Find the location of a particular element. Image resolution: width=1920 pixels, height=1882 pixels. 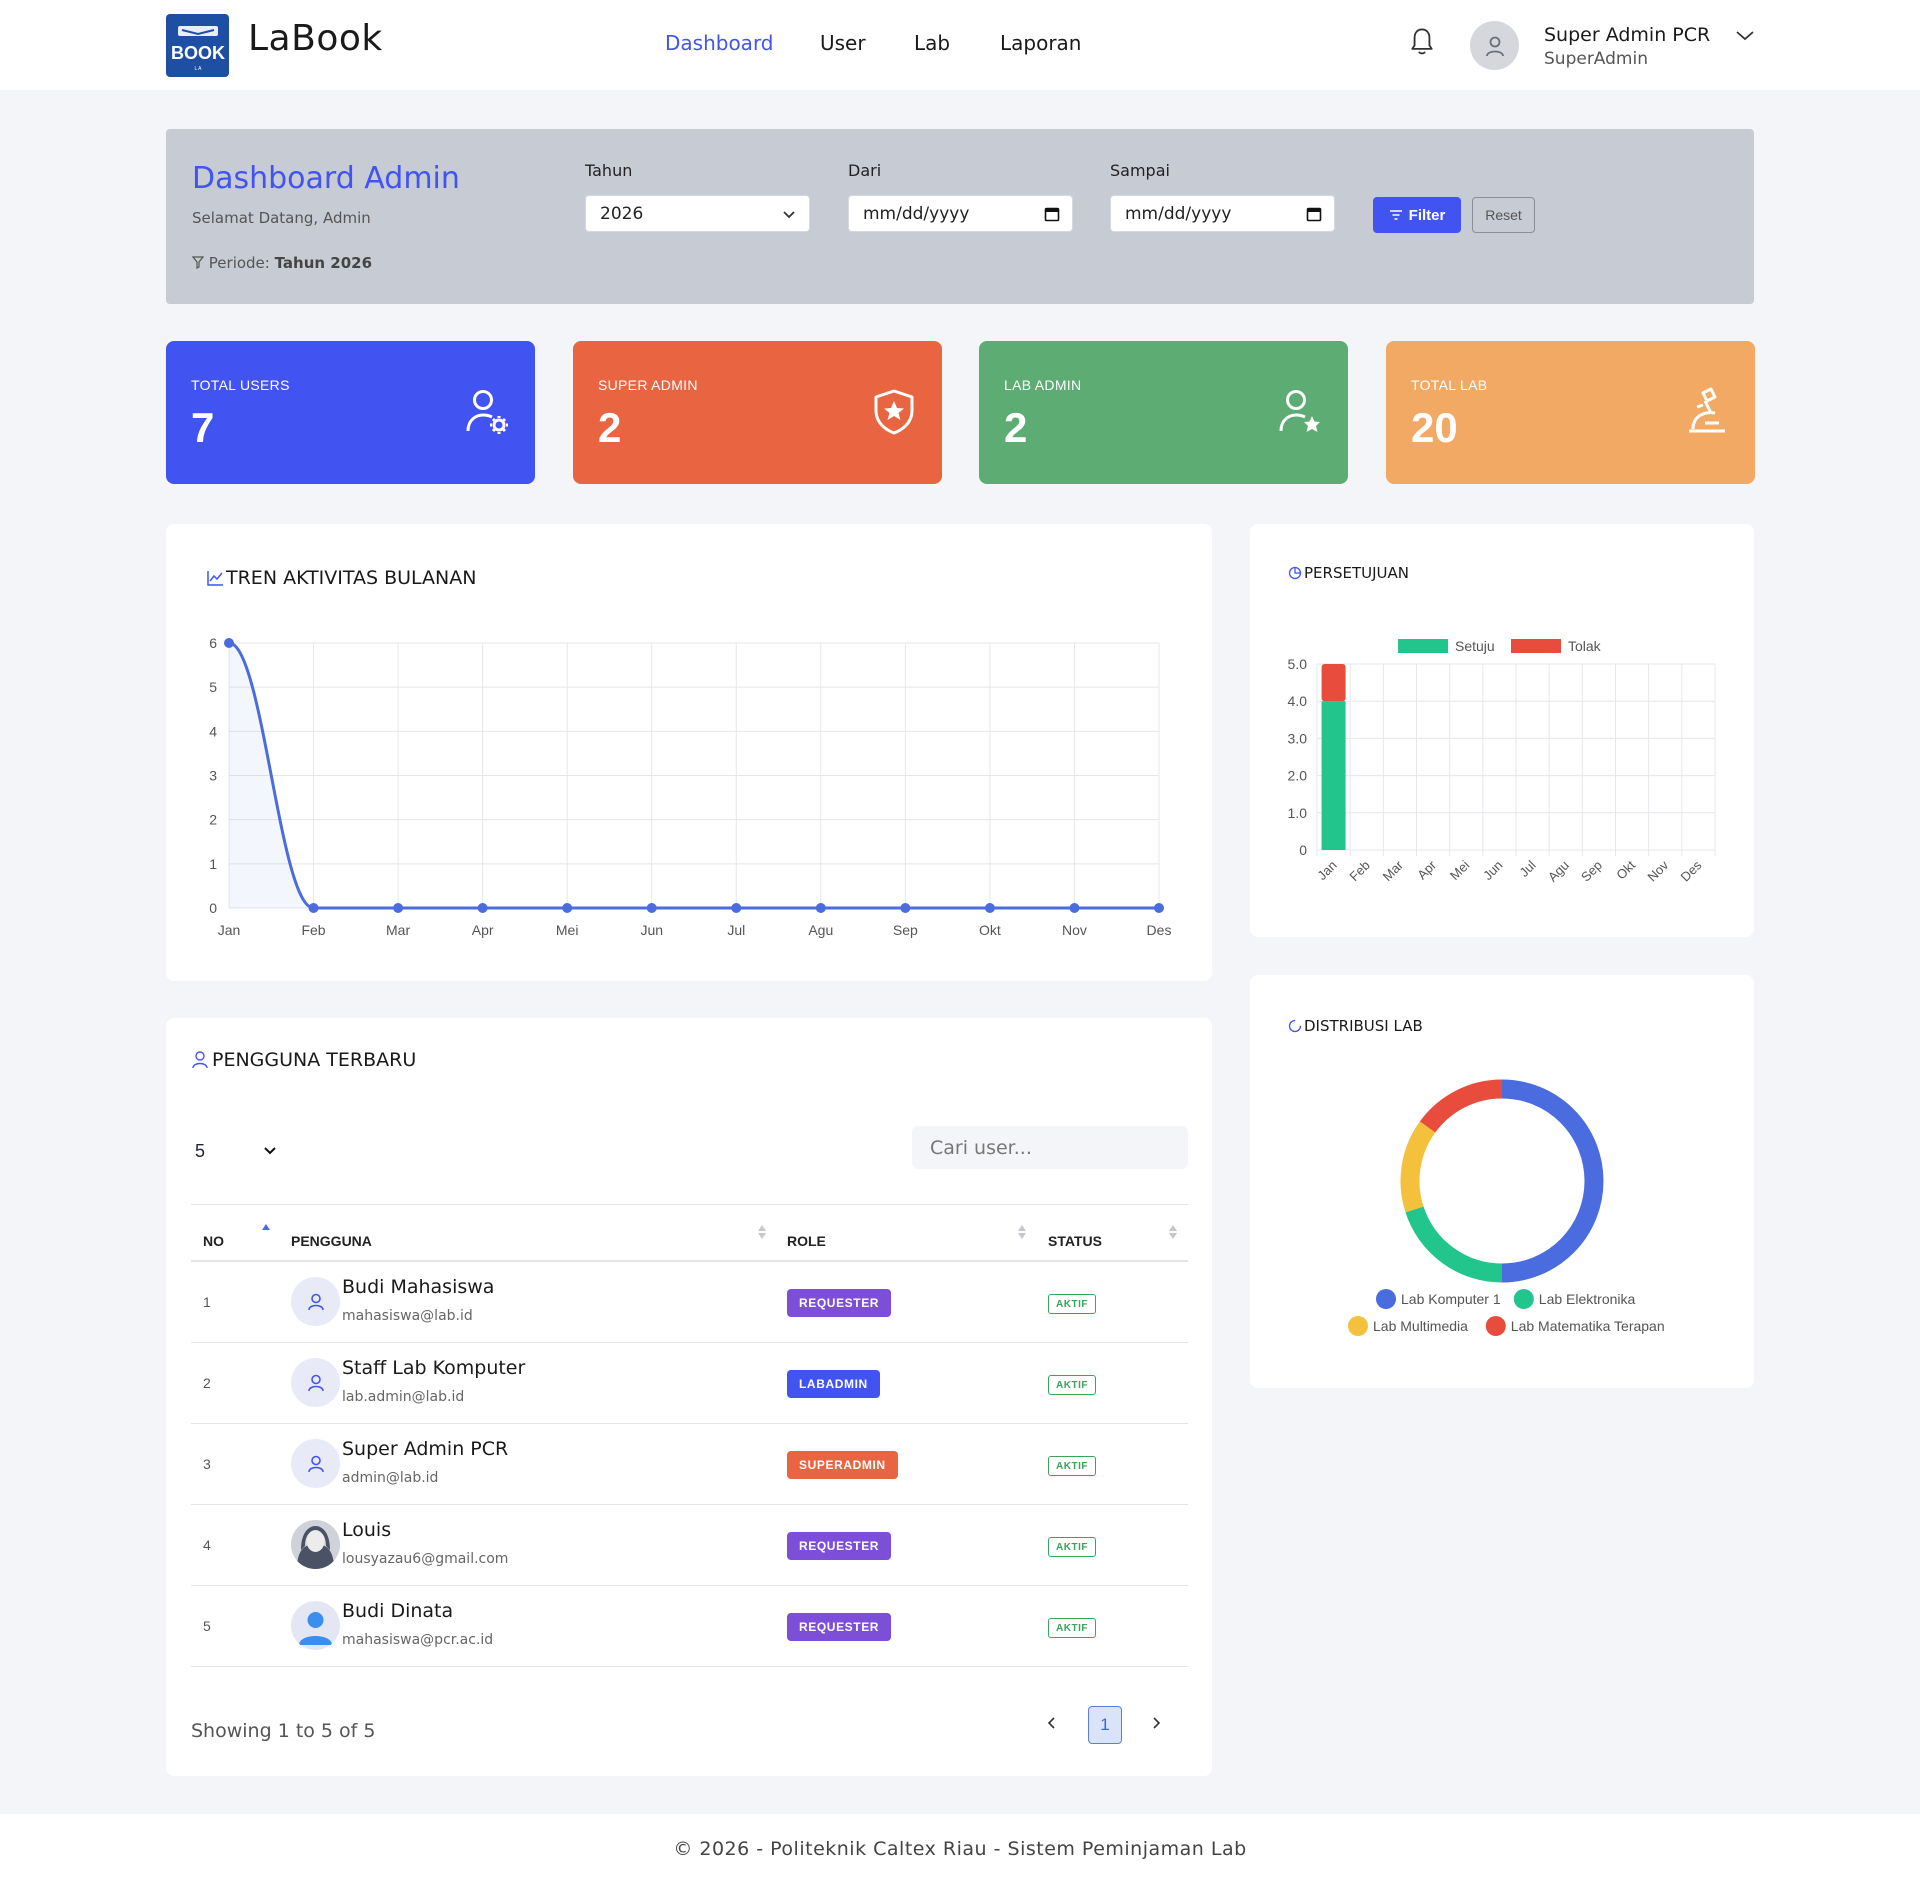

x-tick-label: Jan is located at coordinates (1326, 870).